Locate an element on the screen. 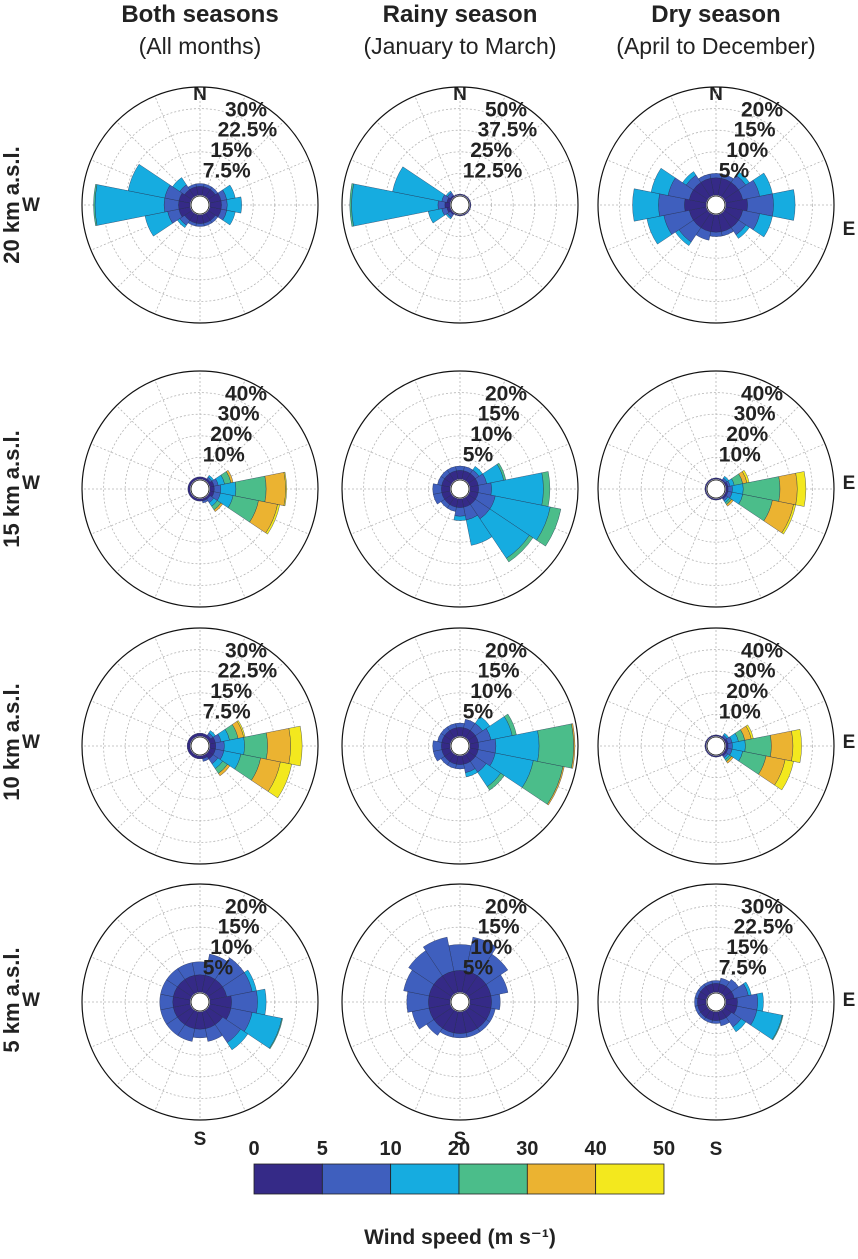 The image size is (858, 1259). wind-rose-panel: 12.5%25%37.5%50% is located at coordinates (460, 205).